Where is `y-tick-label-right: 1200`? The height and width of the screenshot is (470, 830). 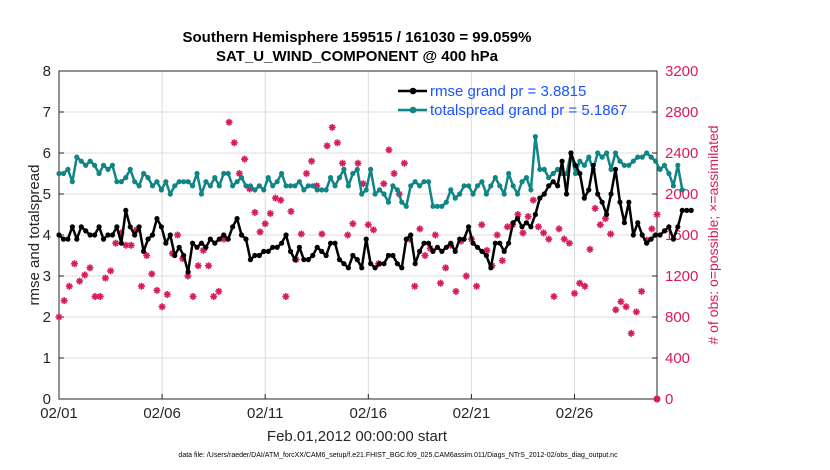
y-tick-label-right: 1200 is located at coordinates (681, 276).